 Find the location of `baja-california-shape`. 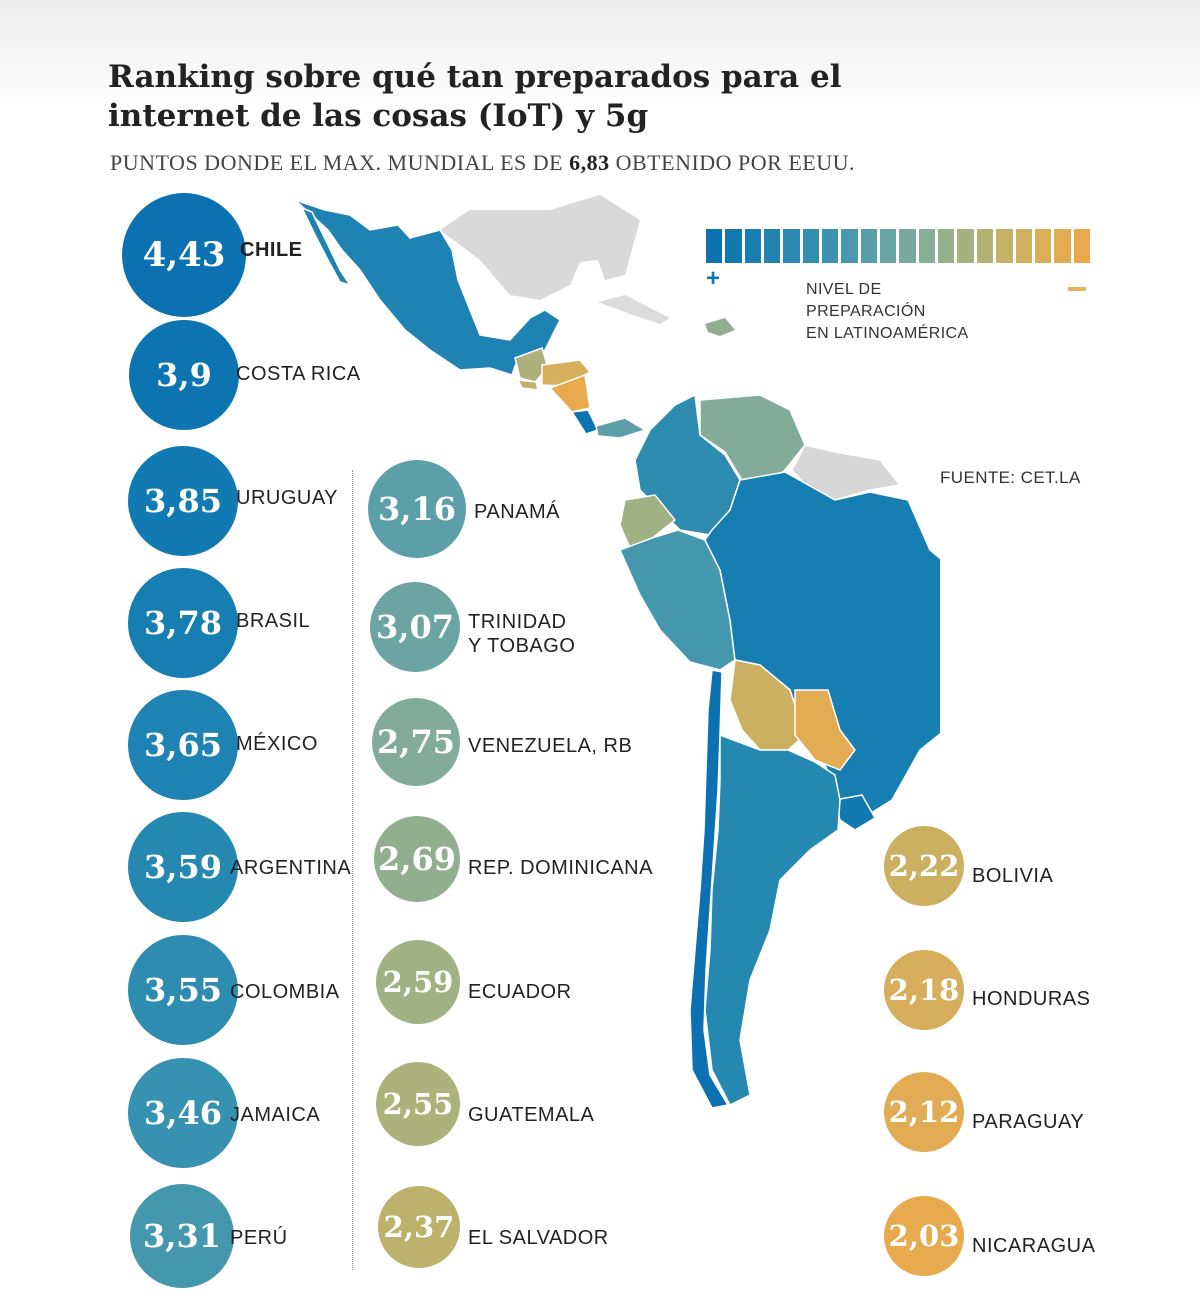

baja-california-shape is located at coordinates (326, 246).